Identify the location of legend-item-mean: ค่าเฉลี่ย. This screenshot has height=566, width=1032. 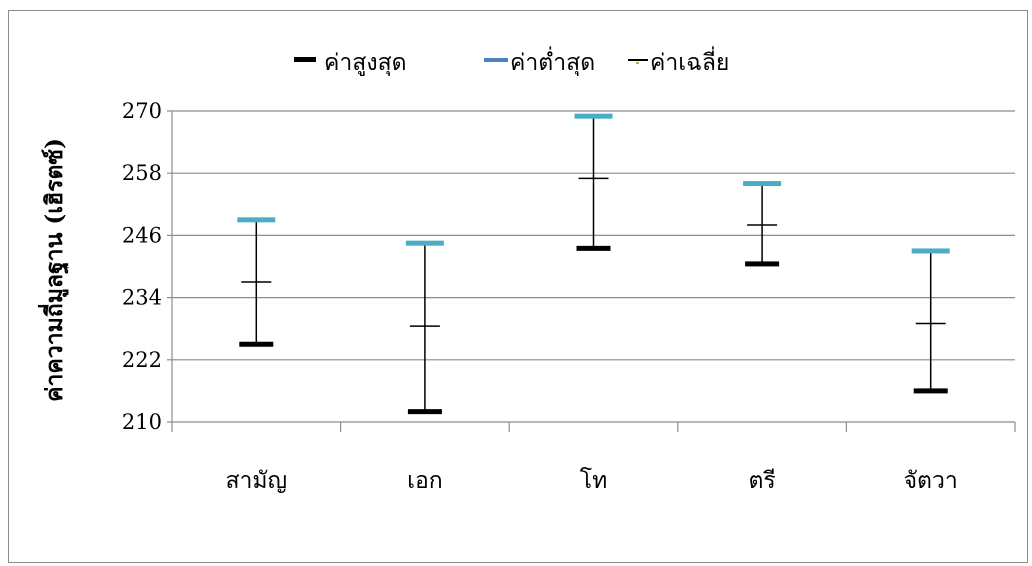
(678, 61).